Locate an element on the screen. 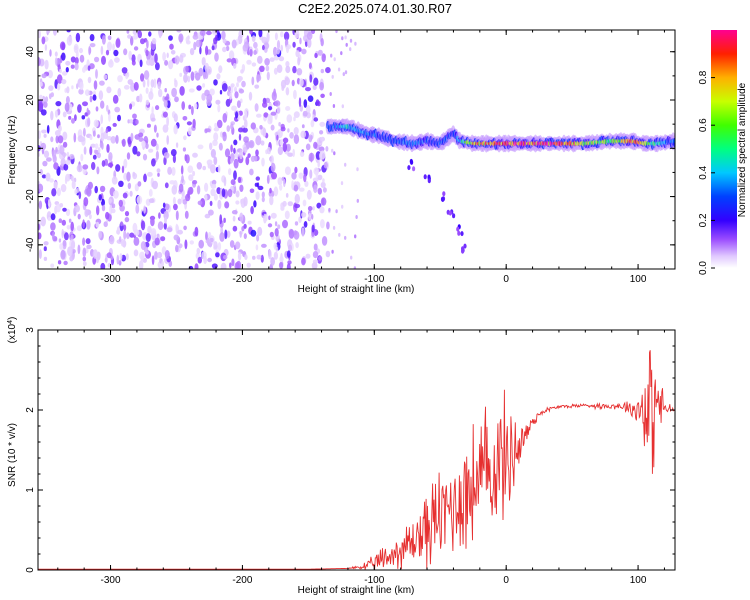 This screenshot has height=600, width=750. colorbar-gradient is located at coordinates (724, 149).